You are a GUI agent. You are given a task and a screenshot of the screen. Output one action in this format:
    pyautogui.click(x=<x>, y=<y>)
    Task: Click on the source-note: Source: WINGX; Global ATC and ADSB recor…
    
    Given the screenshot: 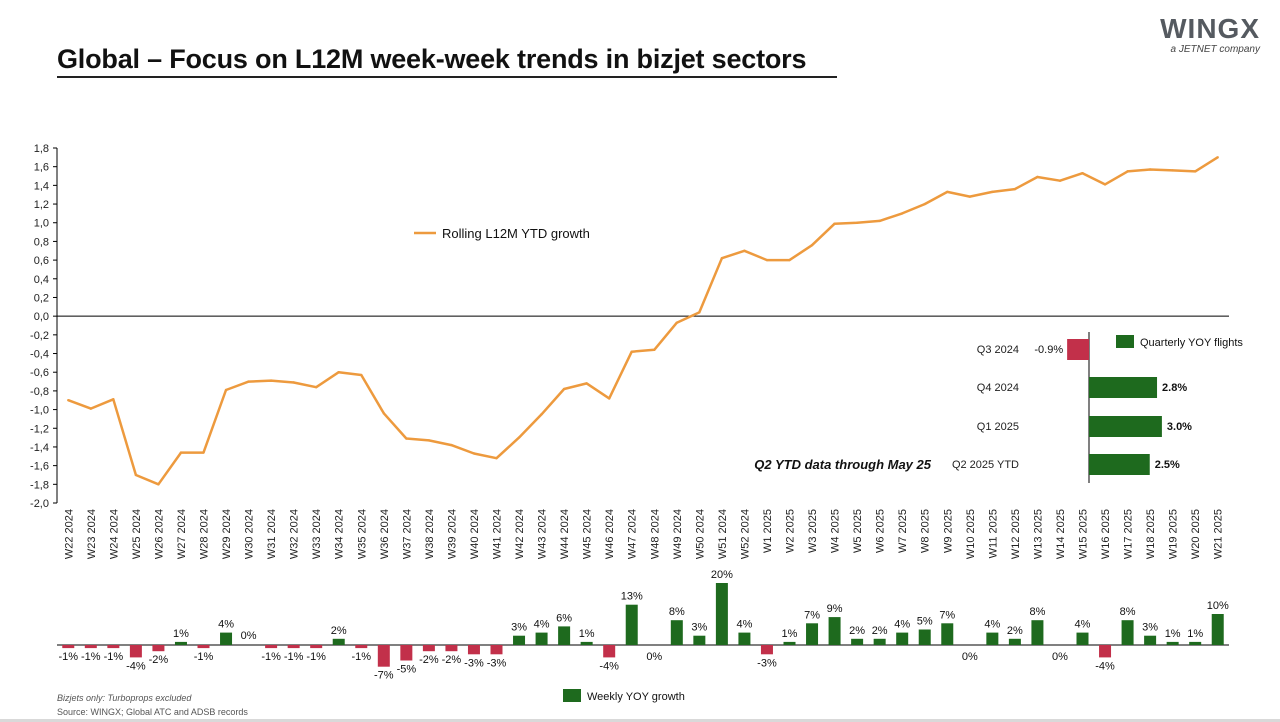 What is the action you would take?
    pyautogui.click(x=152, y=712)
    